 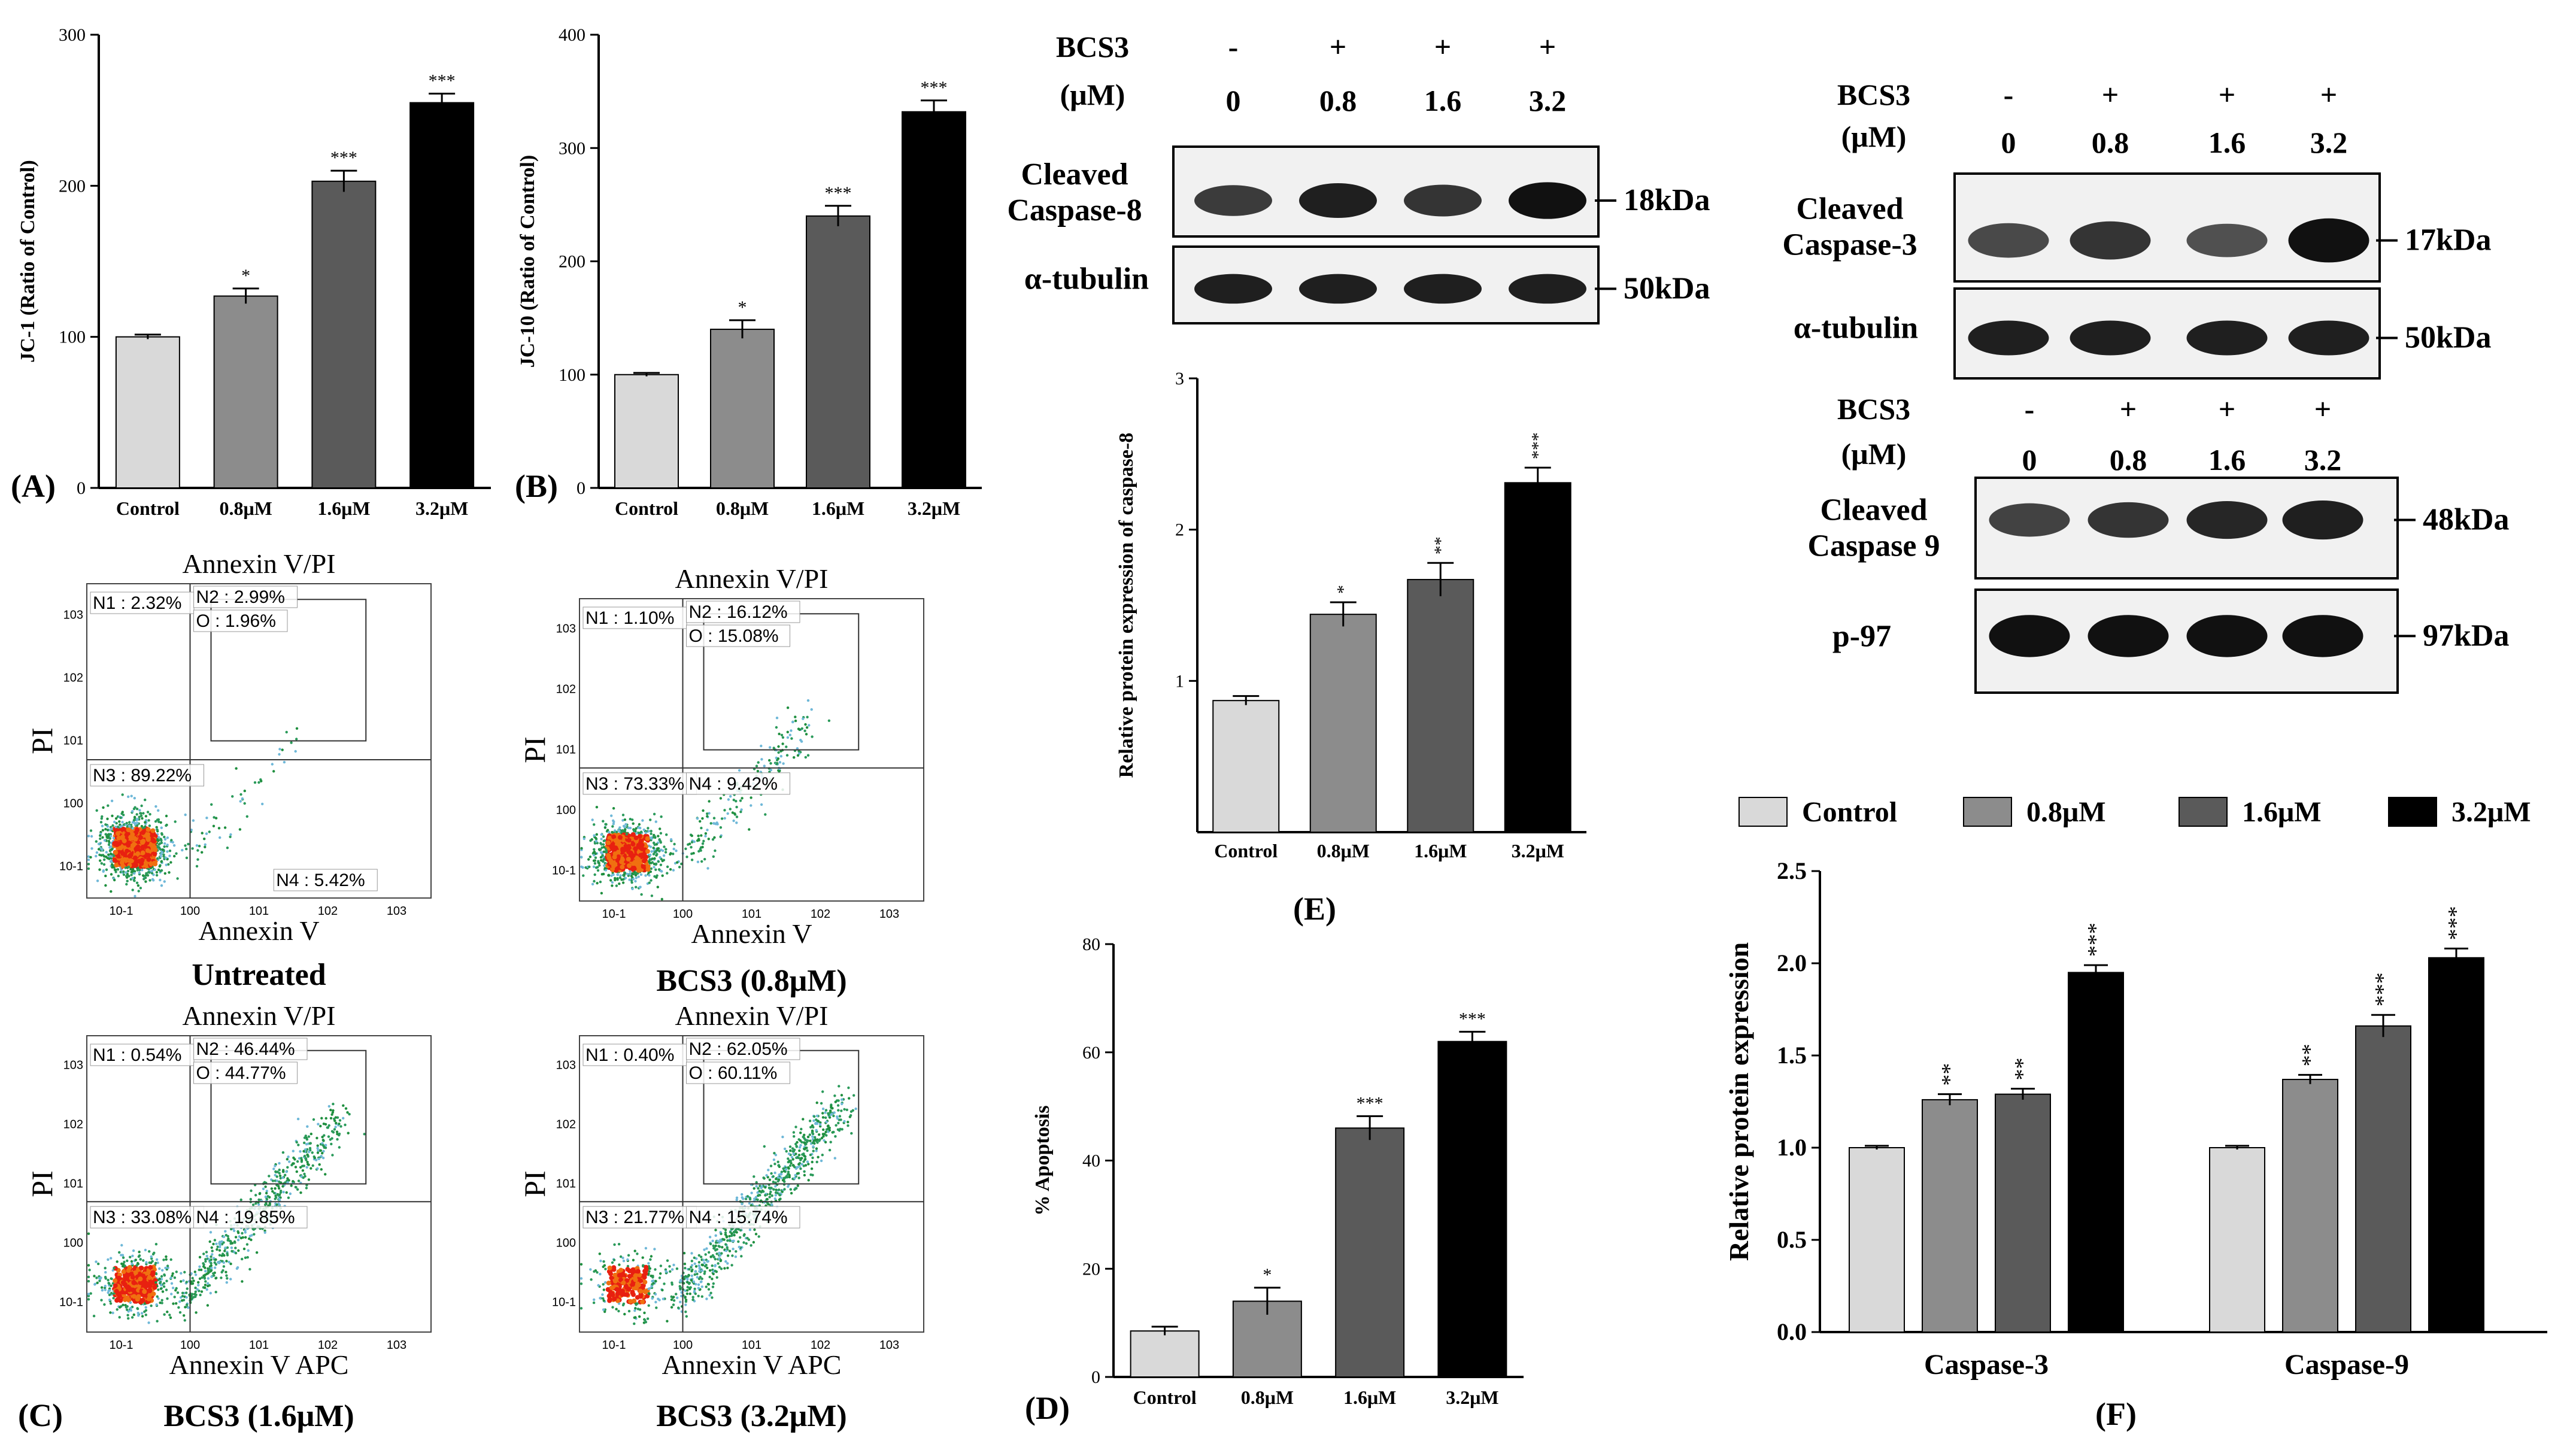 What do you see at coordinates (1369, 1397) in the screenshot?
I see `x-tick-label: 1.6μM` at bounding box center [1369, 1397].